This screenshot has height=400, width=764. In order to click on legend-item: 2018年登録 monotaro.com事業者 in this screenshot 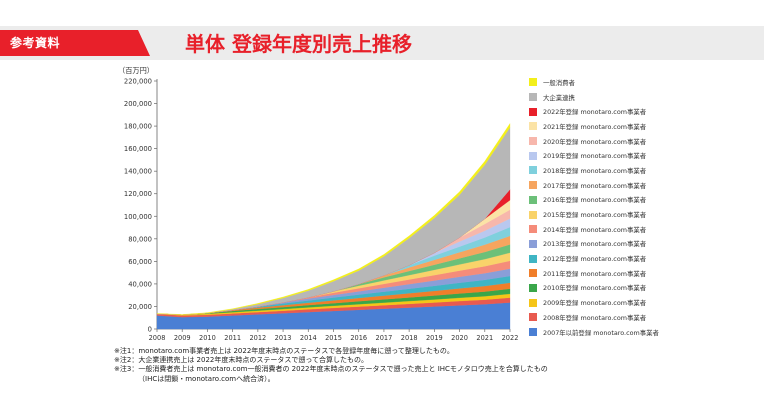, I will do `click(629, 170)`.